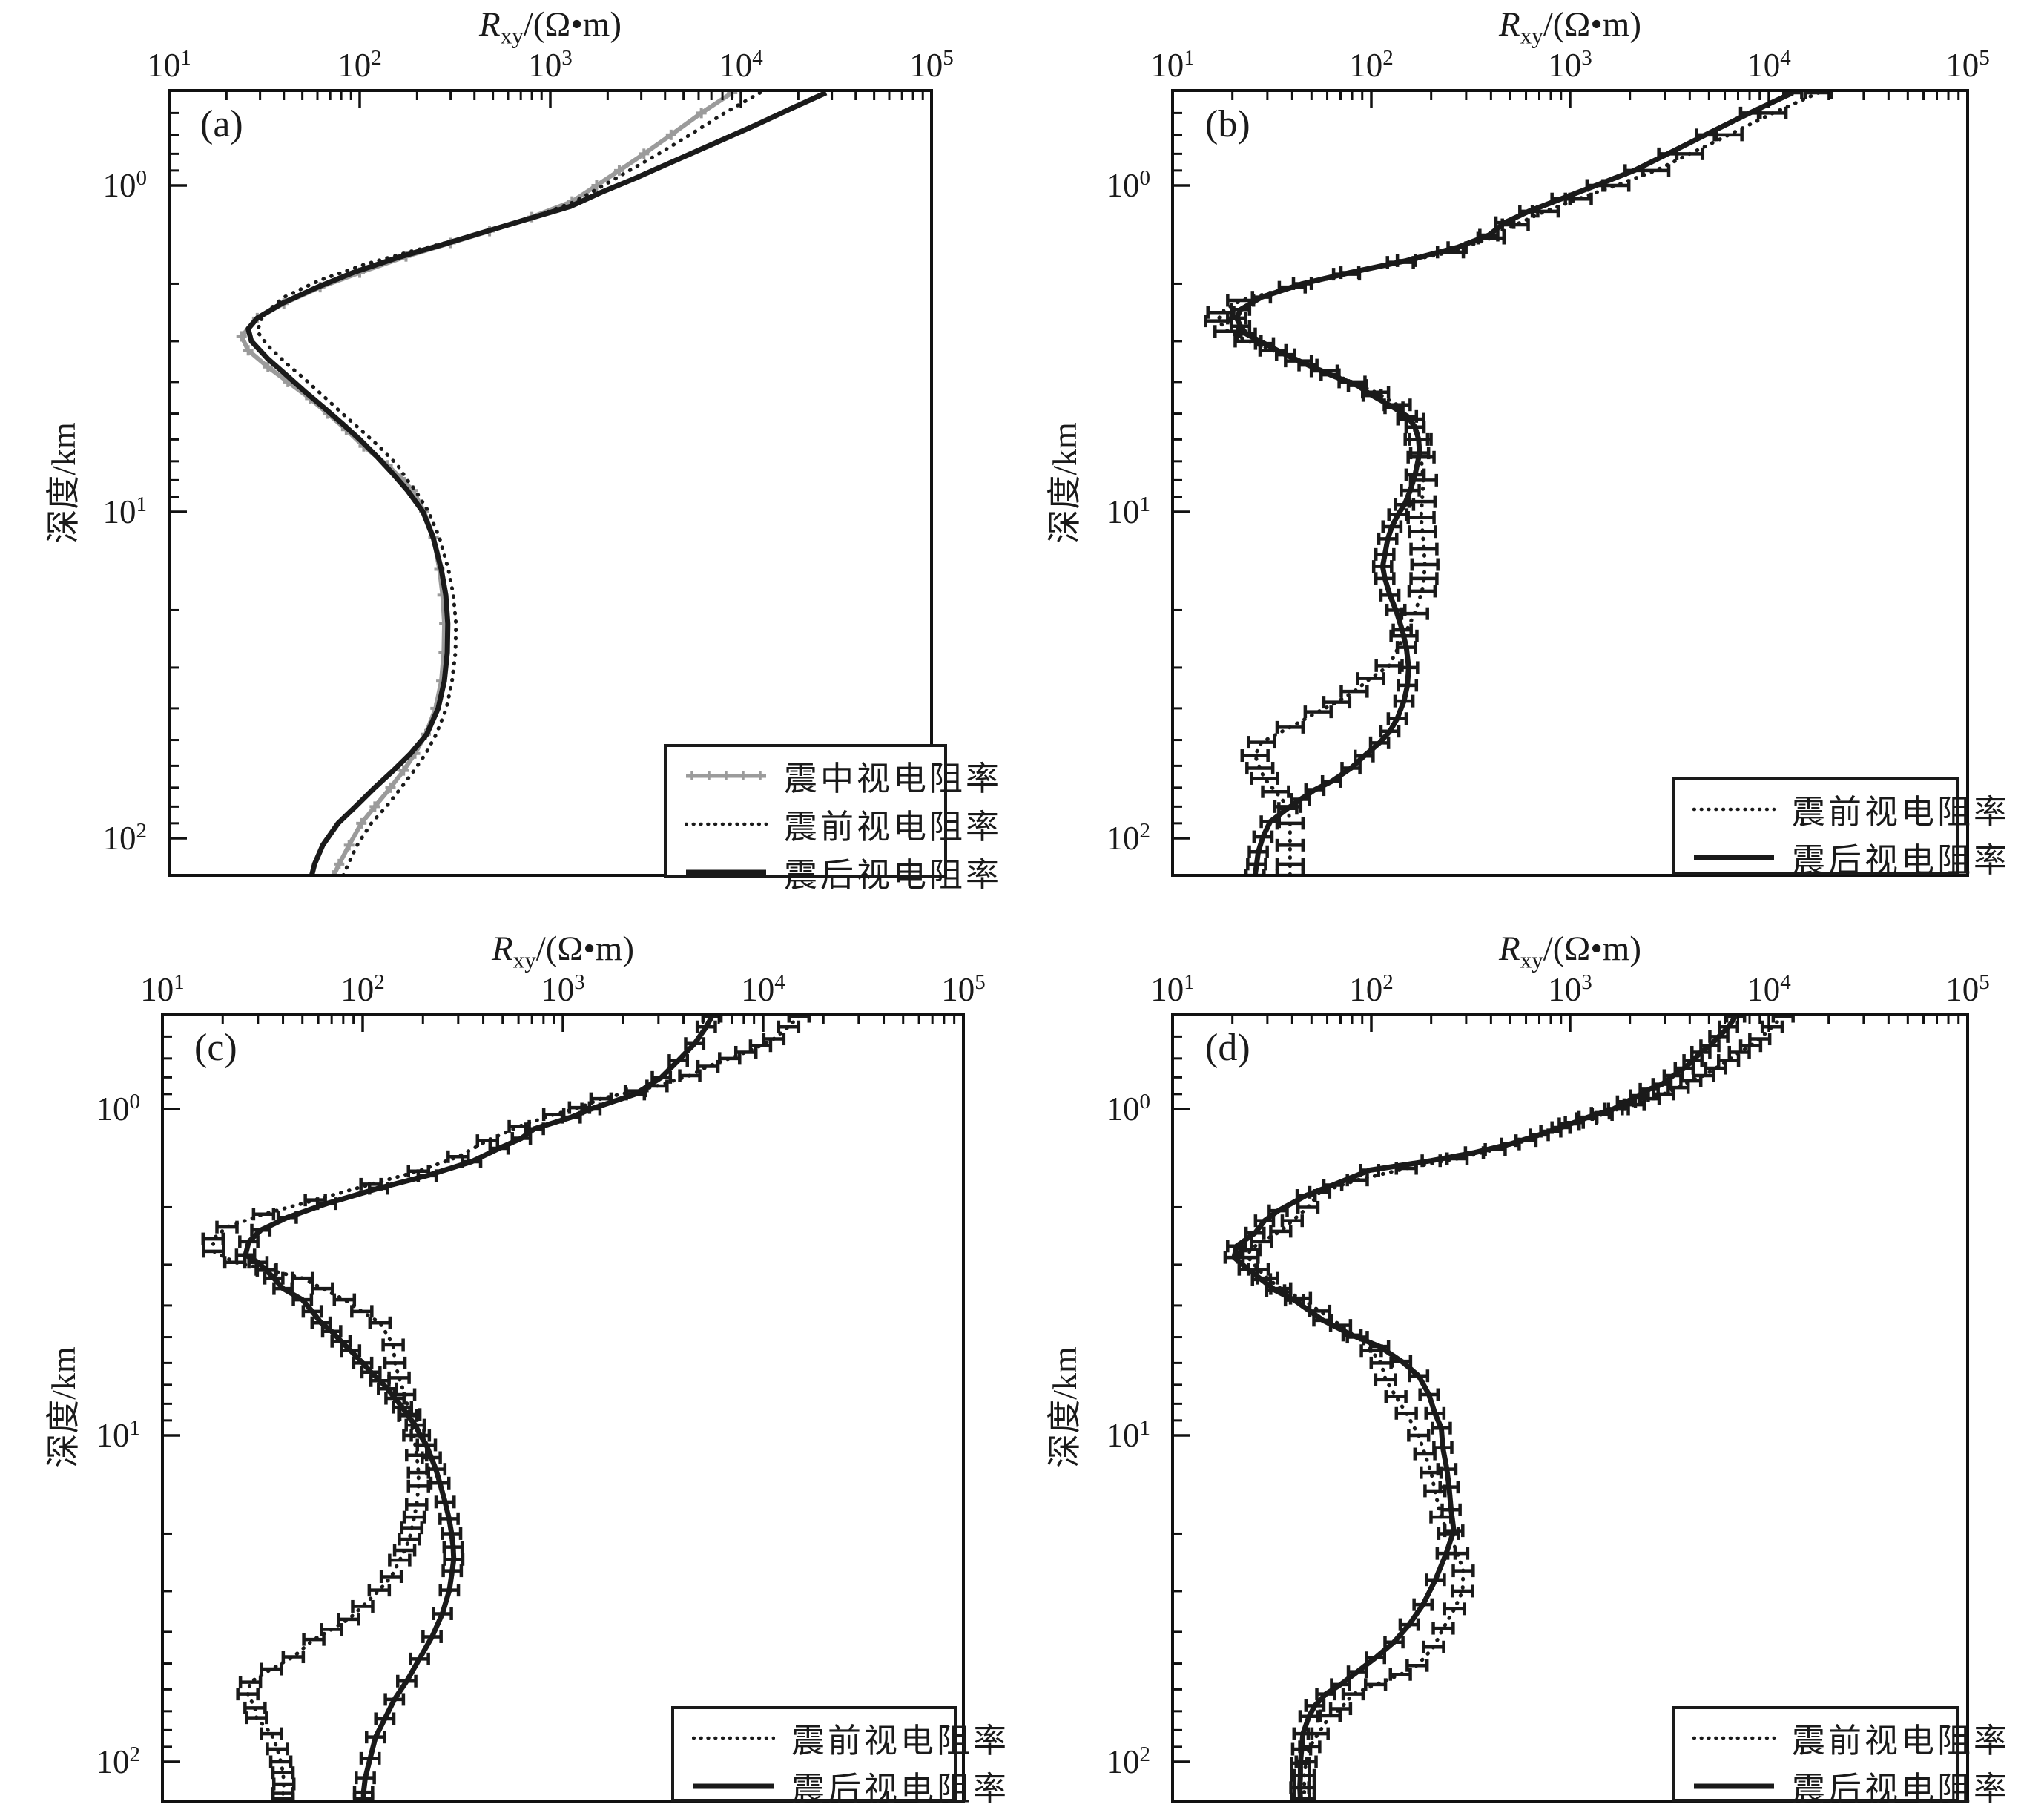  What do you see at coordinates (726, 776) in the screenshot?
I see `legend-line-sample-epicenter` at bounding box center [726, 776].